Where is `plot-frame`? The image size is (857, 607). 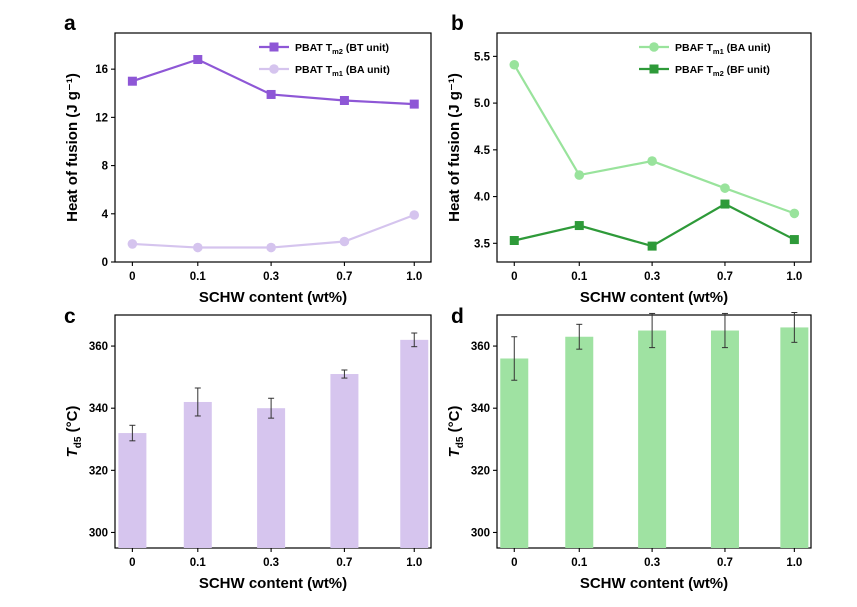
plot-frame is located at coordinates (273, 147).